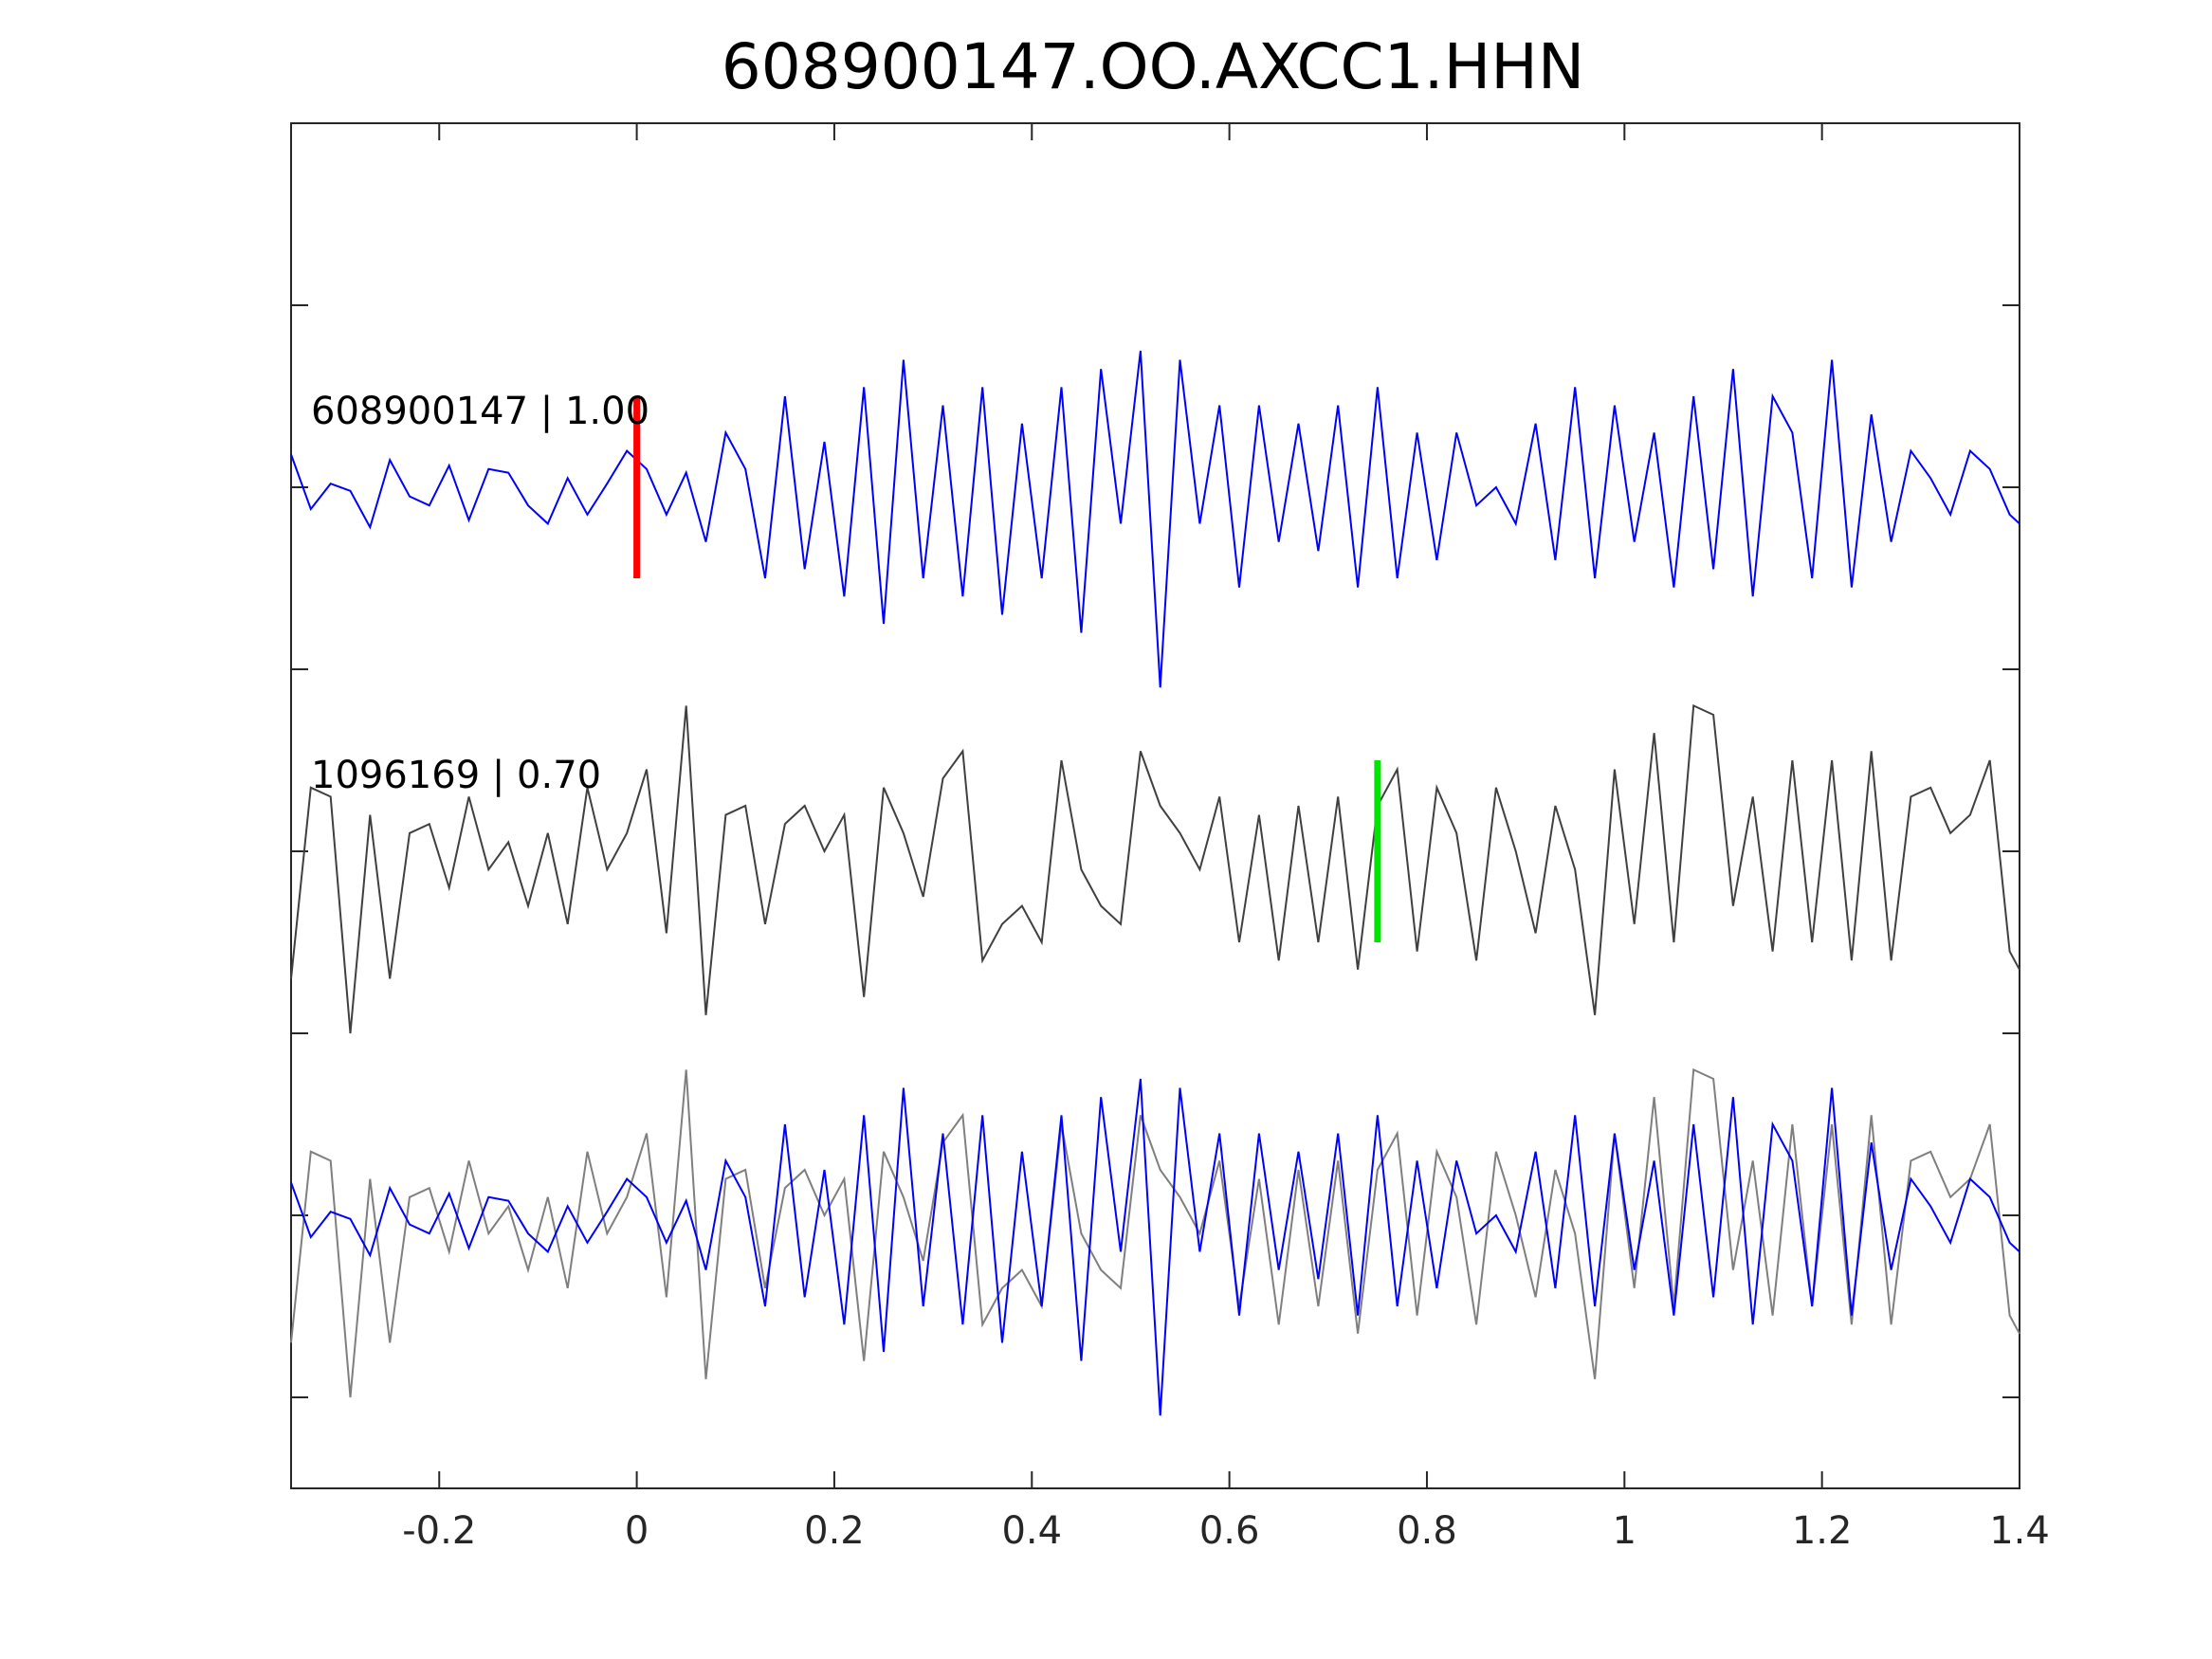  Describe the element at coordinates (1007, 669) in the screenshot. I see `pick-markers` at that location.